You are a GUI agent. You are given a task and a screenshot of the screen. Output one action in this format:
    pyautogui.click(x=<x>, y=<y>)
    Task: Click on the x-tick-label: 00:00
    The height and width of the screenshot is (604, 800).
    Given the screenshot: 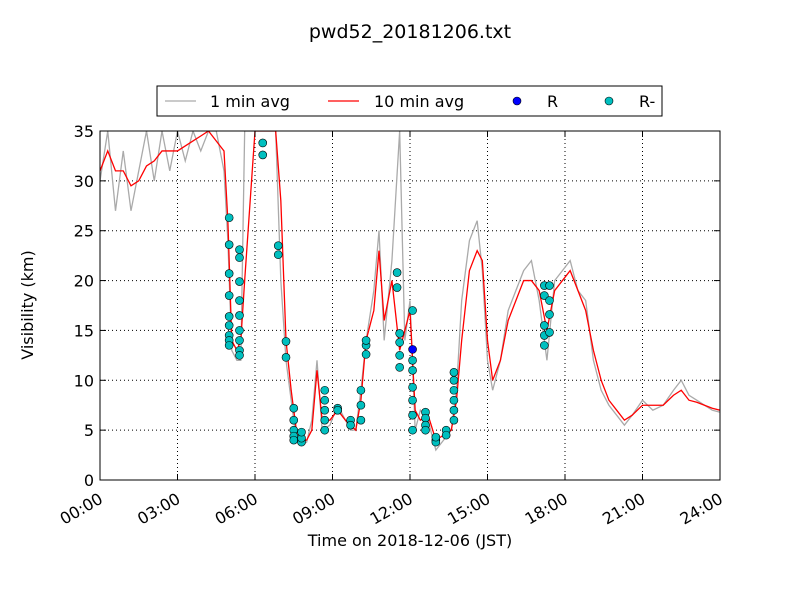 What is the action you would take?
    pyautogui.click(x=81, y=509)
    